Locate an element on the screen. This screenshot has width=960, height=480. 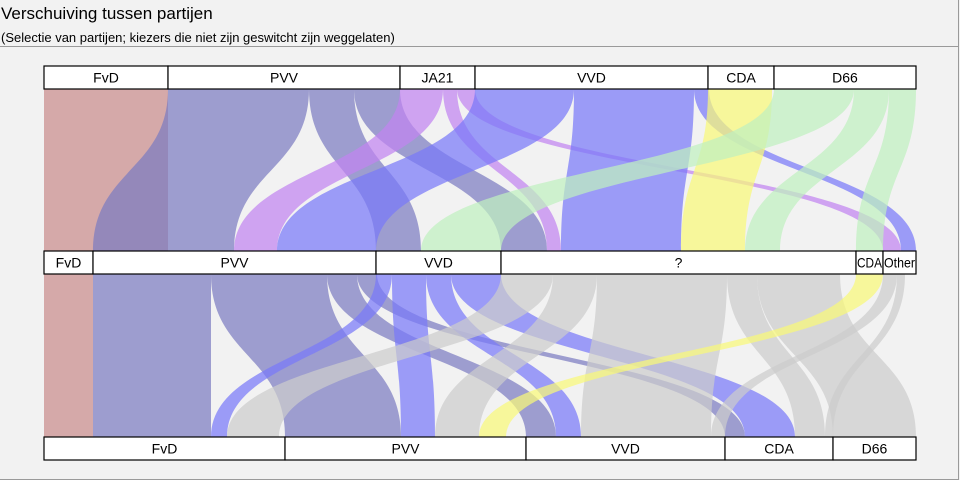
node-0-d66: D66 is located at coordinates (845, 77).